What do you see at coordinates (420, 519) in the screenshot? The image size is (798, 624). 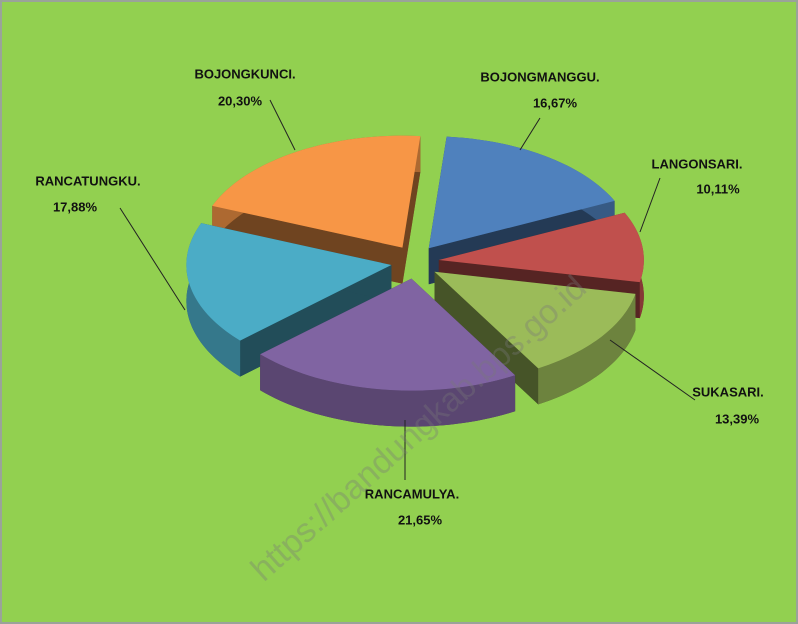 I see `value-label: 21,65%` at bounding box center [420, 519].